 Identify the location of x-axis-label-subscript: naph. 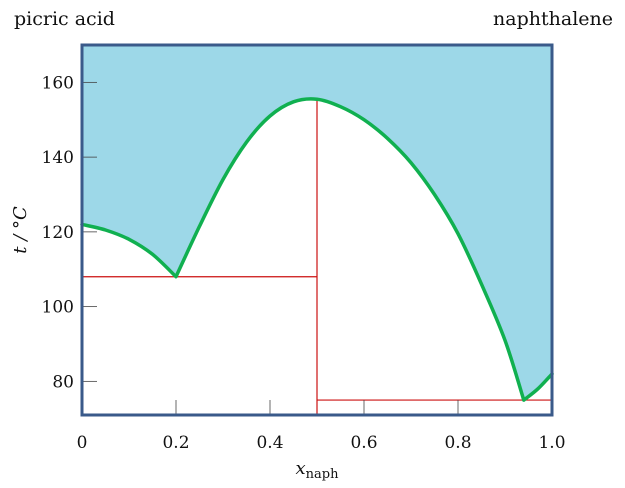
(322, 474).